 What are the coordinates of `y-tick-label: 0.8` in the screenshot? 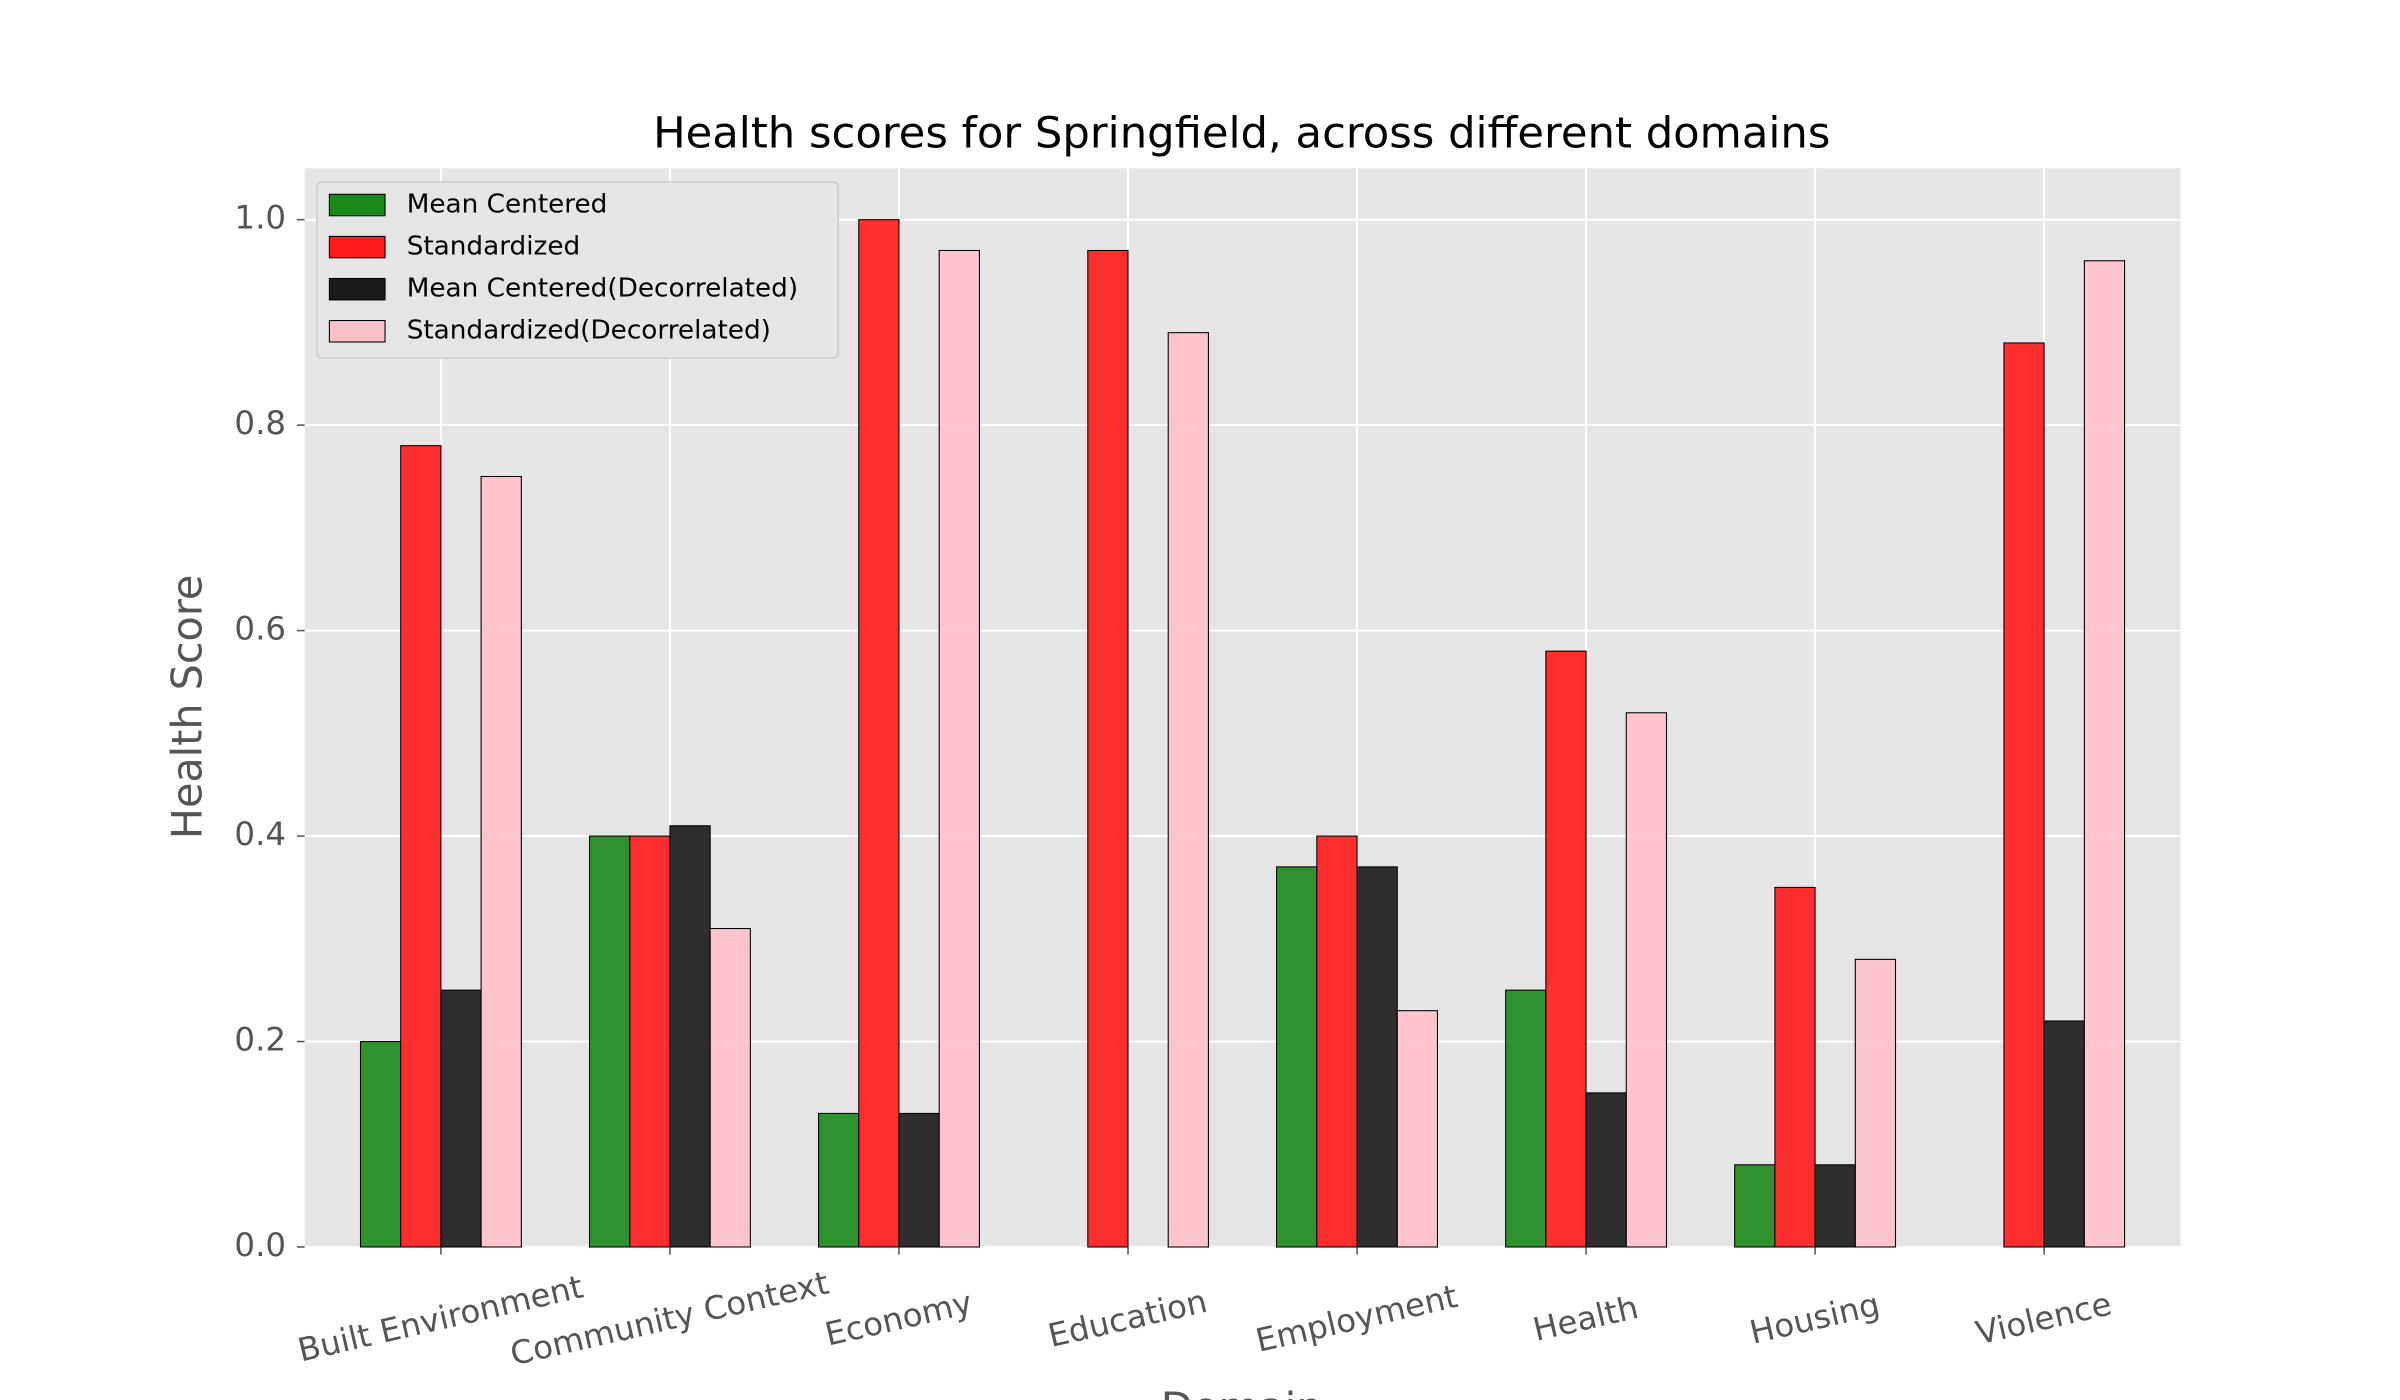 It's located at (260, 423).